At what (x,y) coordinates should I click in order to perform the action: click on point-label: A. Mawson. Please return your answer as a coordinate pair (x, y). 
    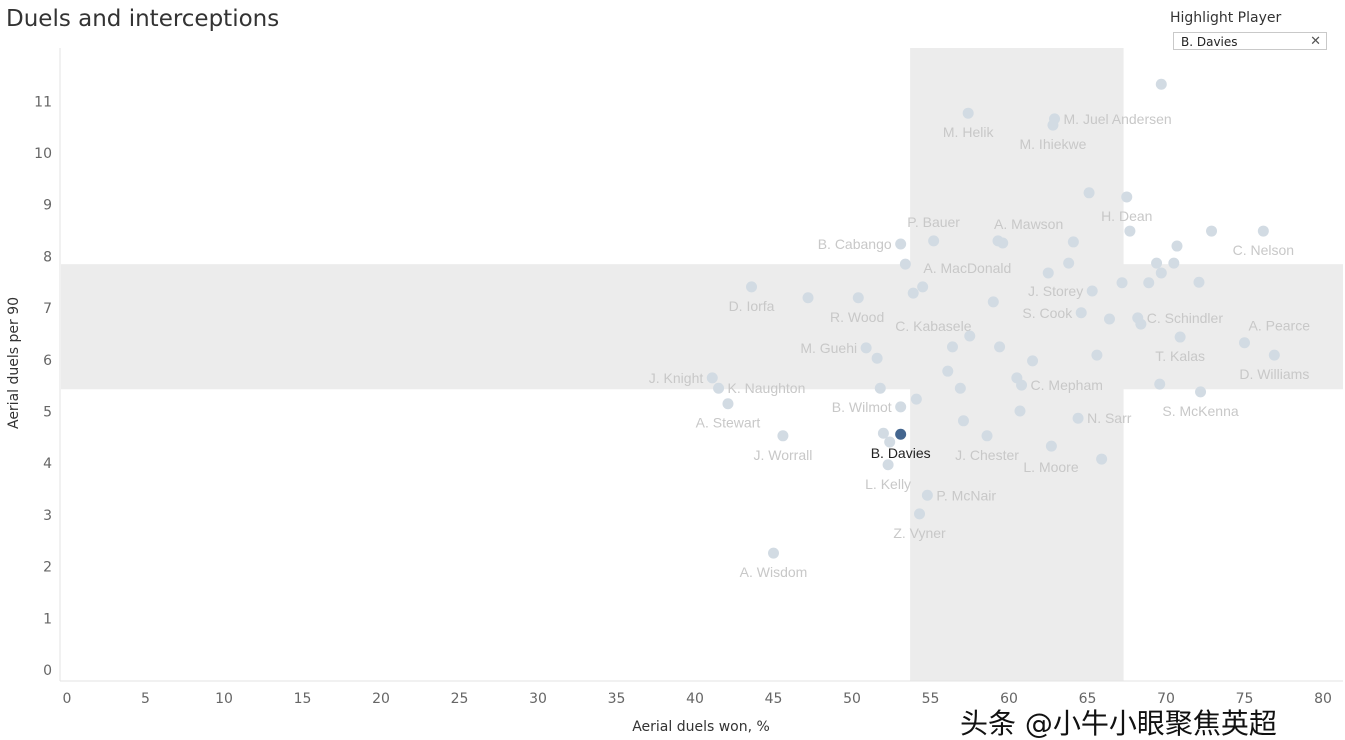
    Looking at the image, I should click on (1028, 224).